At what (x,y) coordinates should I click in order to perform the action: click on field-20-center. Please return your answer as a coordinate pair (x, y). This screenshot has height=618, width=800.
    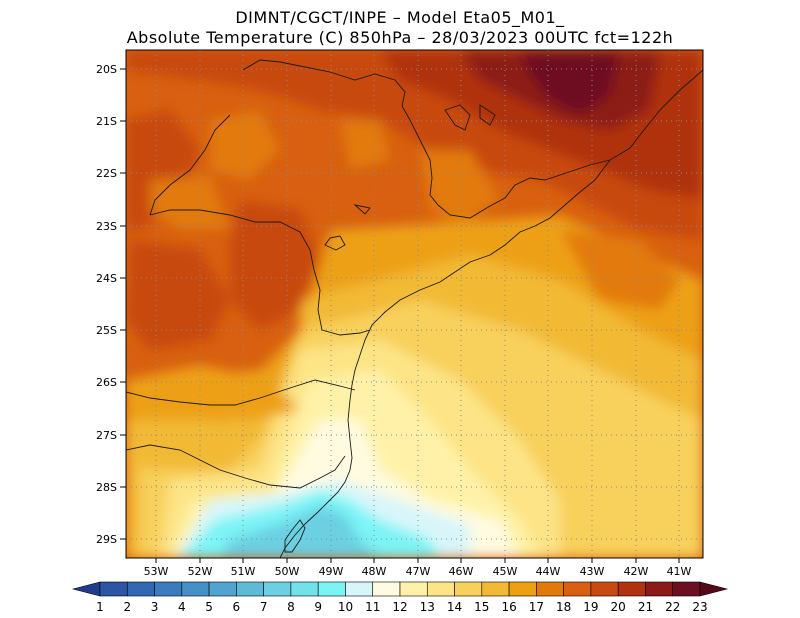
    Looking at the image, I should click on (275, 265).